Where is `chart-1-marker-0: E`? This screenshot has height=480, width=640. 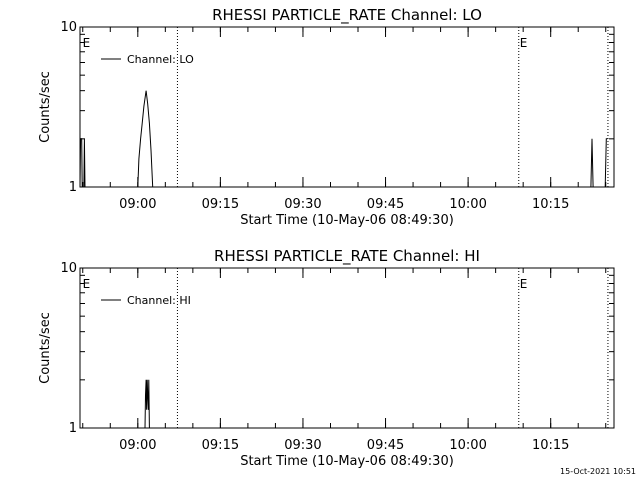
chart-1-marker-0: E is located at coordinates (87, 284).